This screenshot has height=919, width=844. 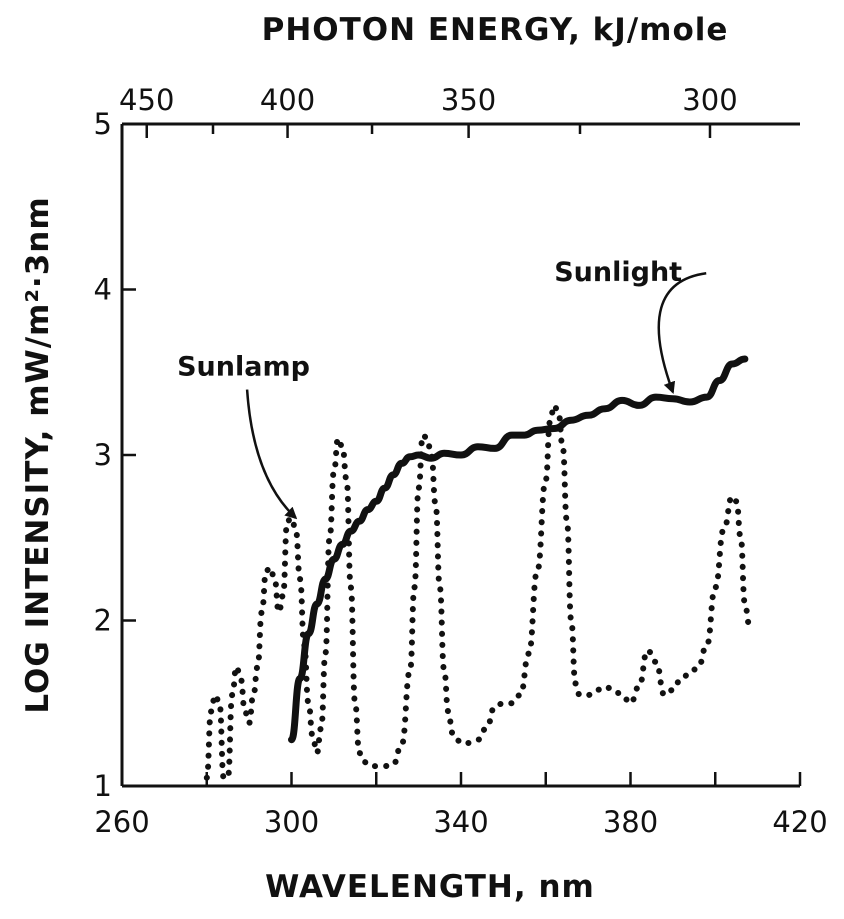 What do you see at coordinates (460, 822) in the screenshot?
I see `x-tick-label-340: 340` at bounding box center [460, 822].